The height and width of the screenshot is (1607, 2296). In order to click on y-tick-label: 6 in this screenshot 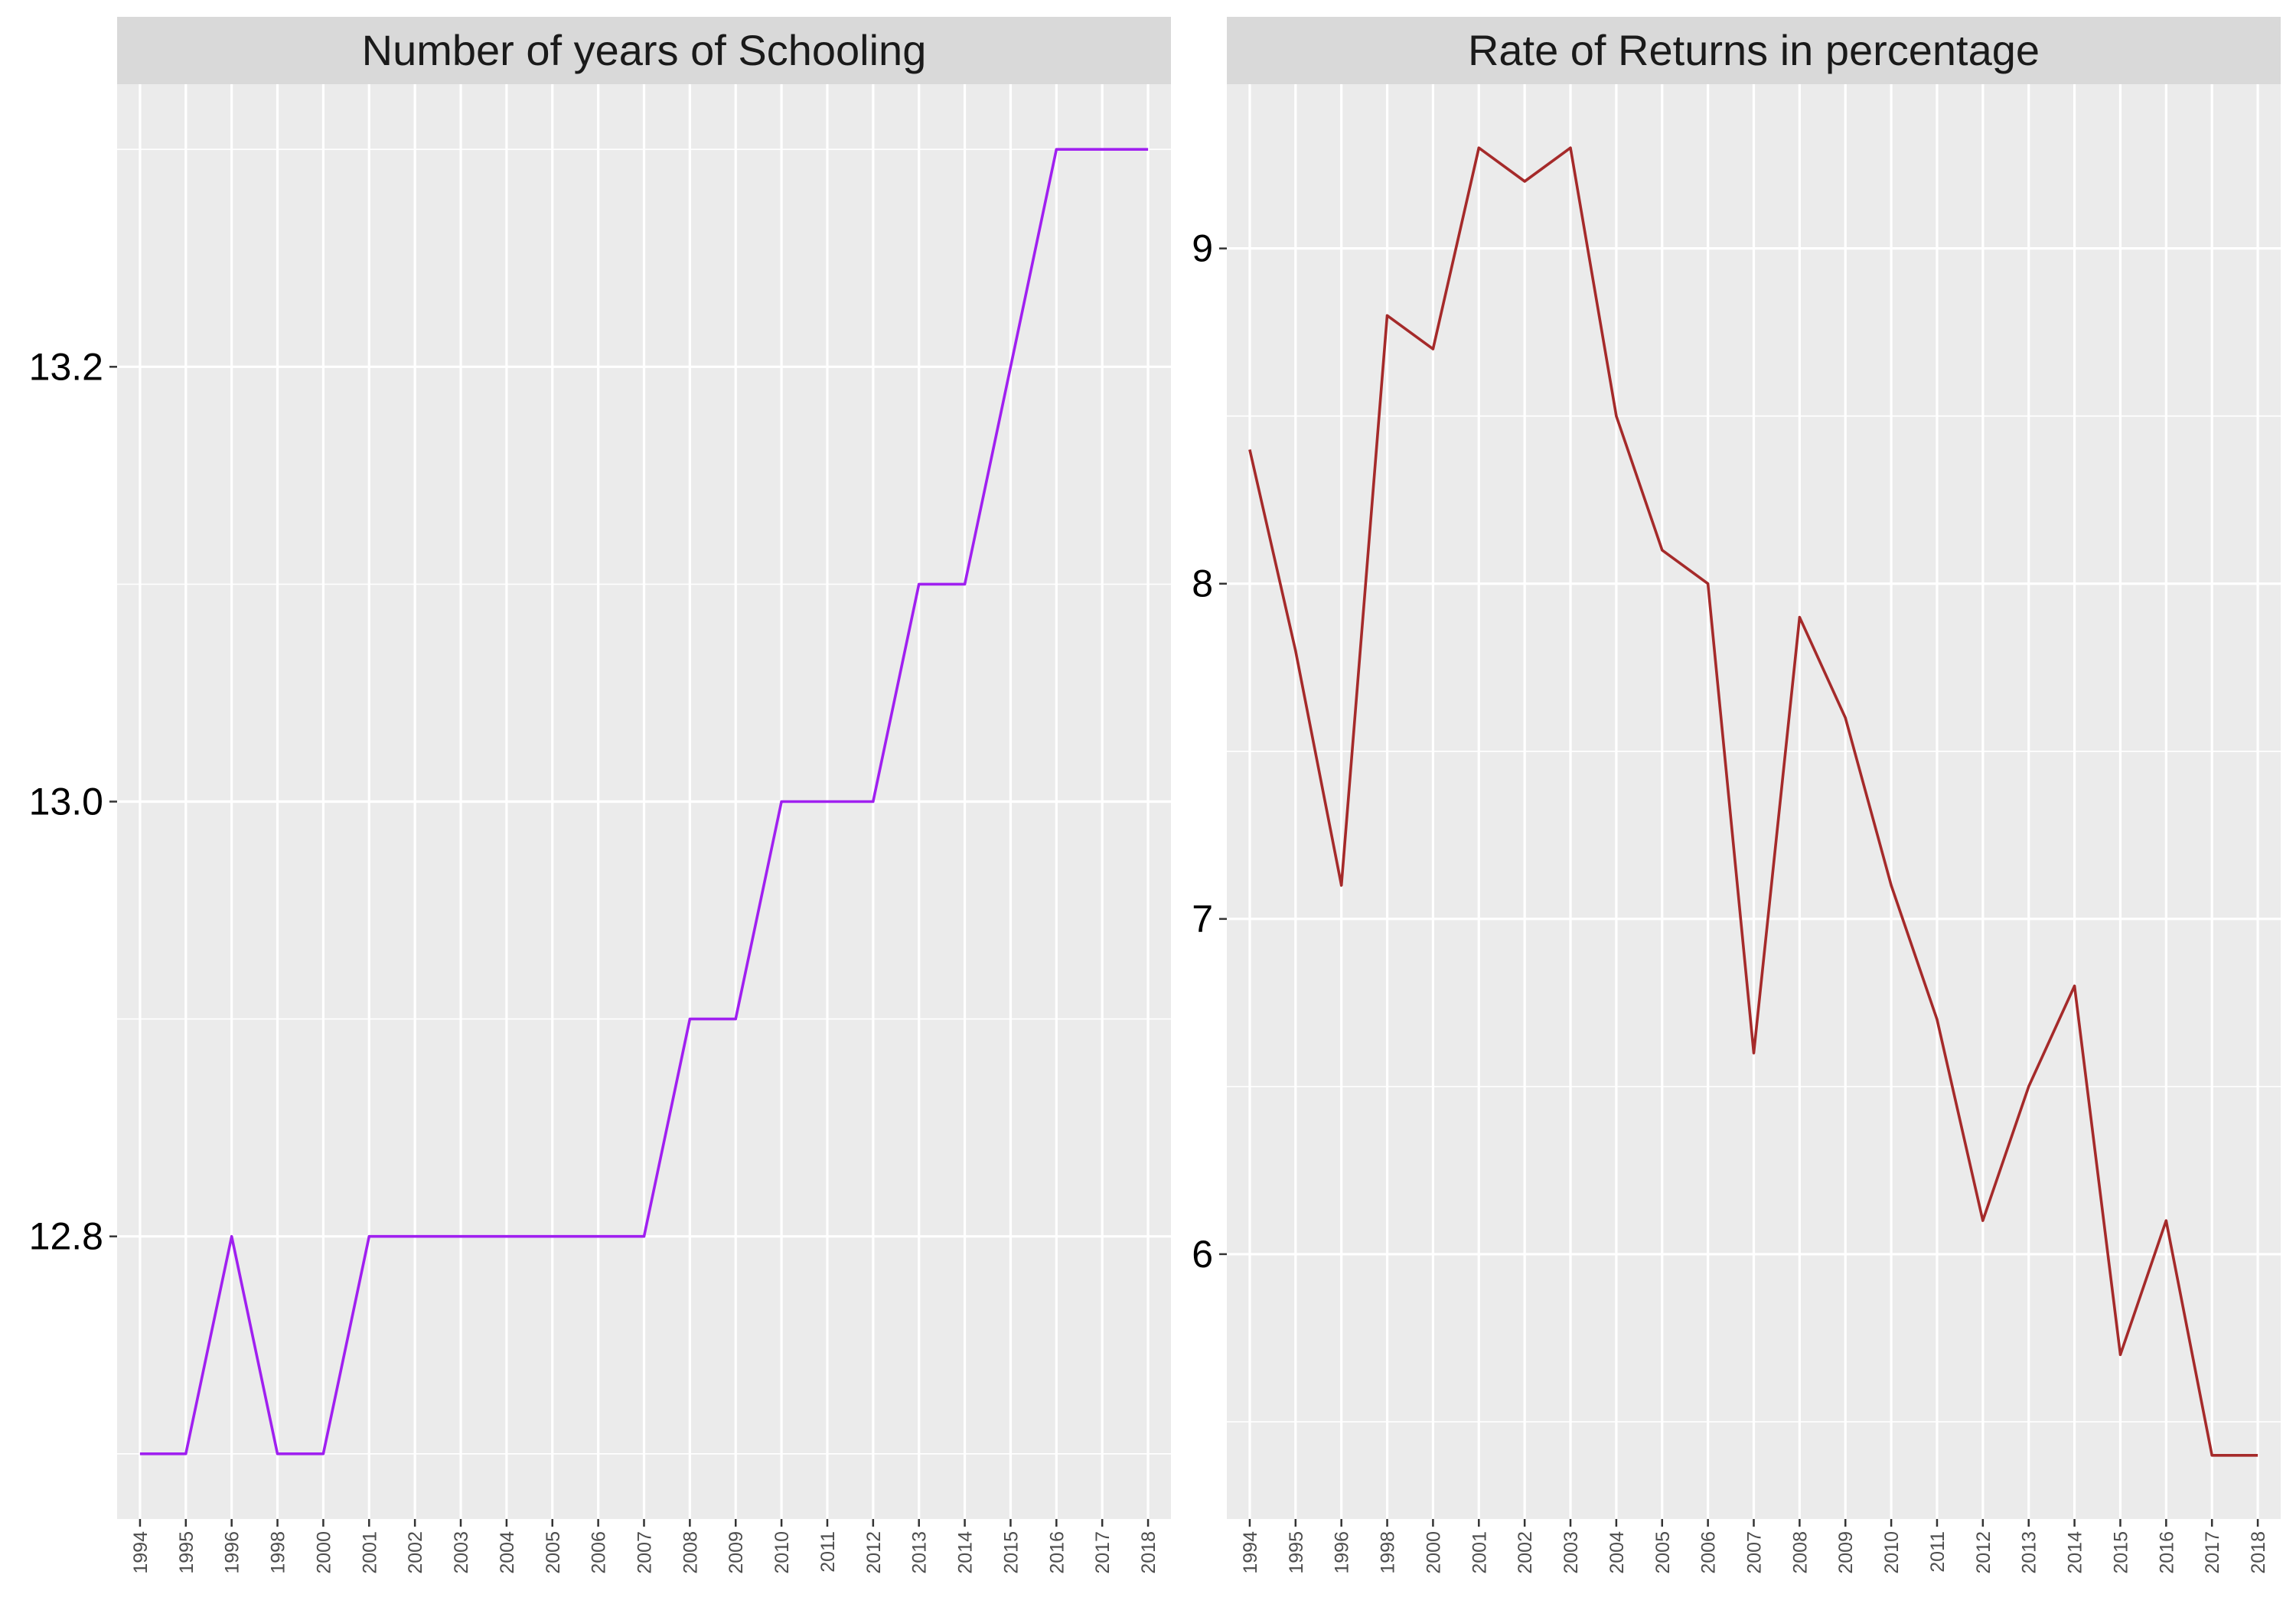, I will do `click(1202, 1254)`.